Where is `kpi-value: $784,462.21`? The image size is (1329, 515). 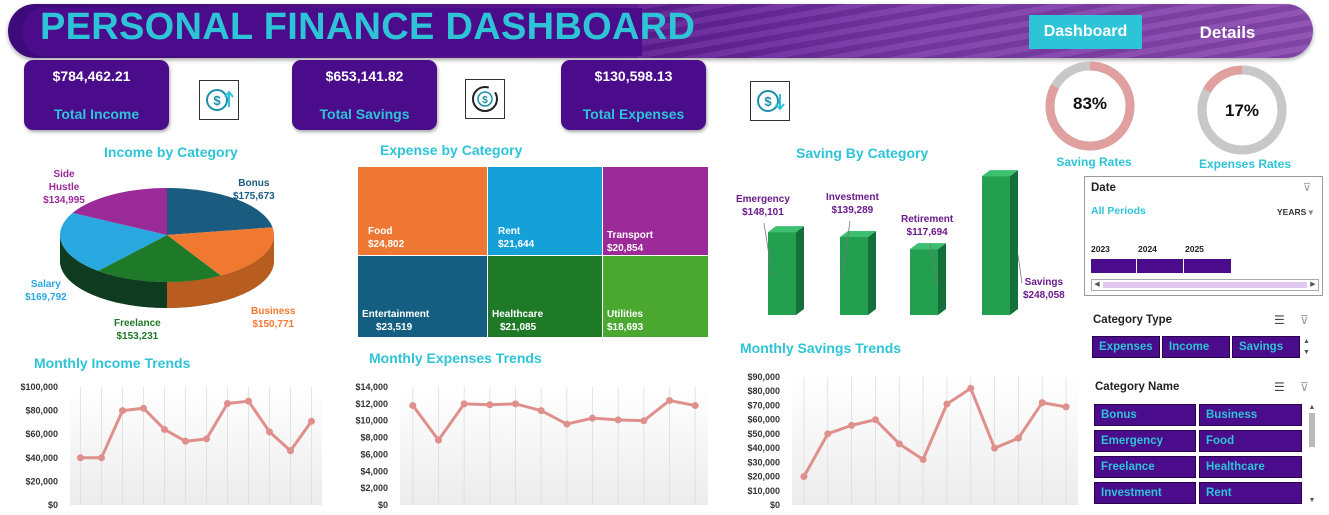
kpi-value: $784,462.21 is located at coordinates (91, 76).